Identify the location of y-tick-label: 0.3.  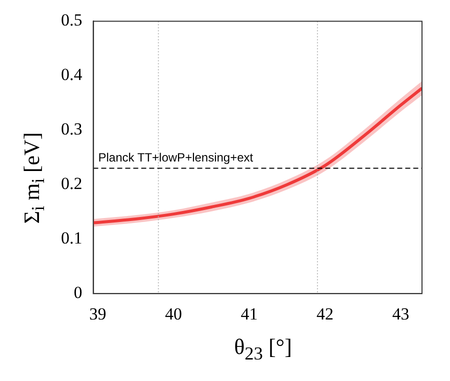
(71, 129).